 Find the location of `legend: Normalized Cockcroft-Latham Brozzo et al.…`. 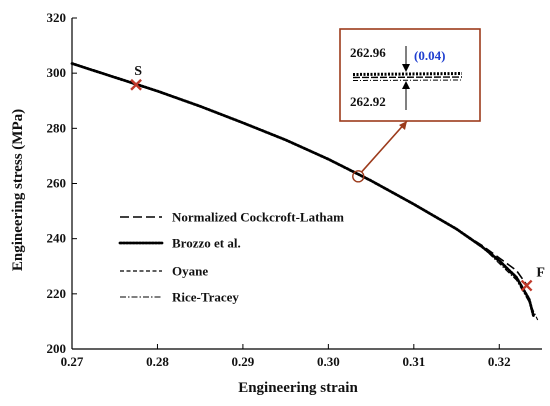

legend: Normalized Cockcroft-Latham Brozzo et al.… is located at coordinates (231, 257).